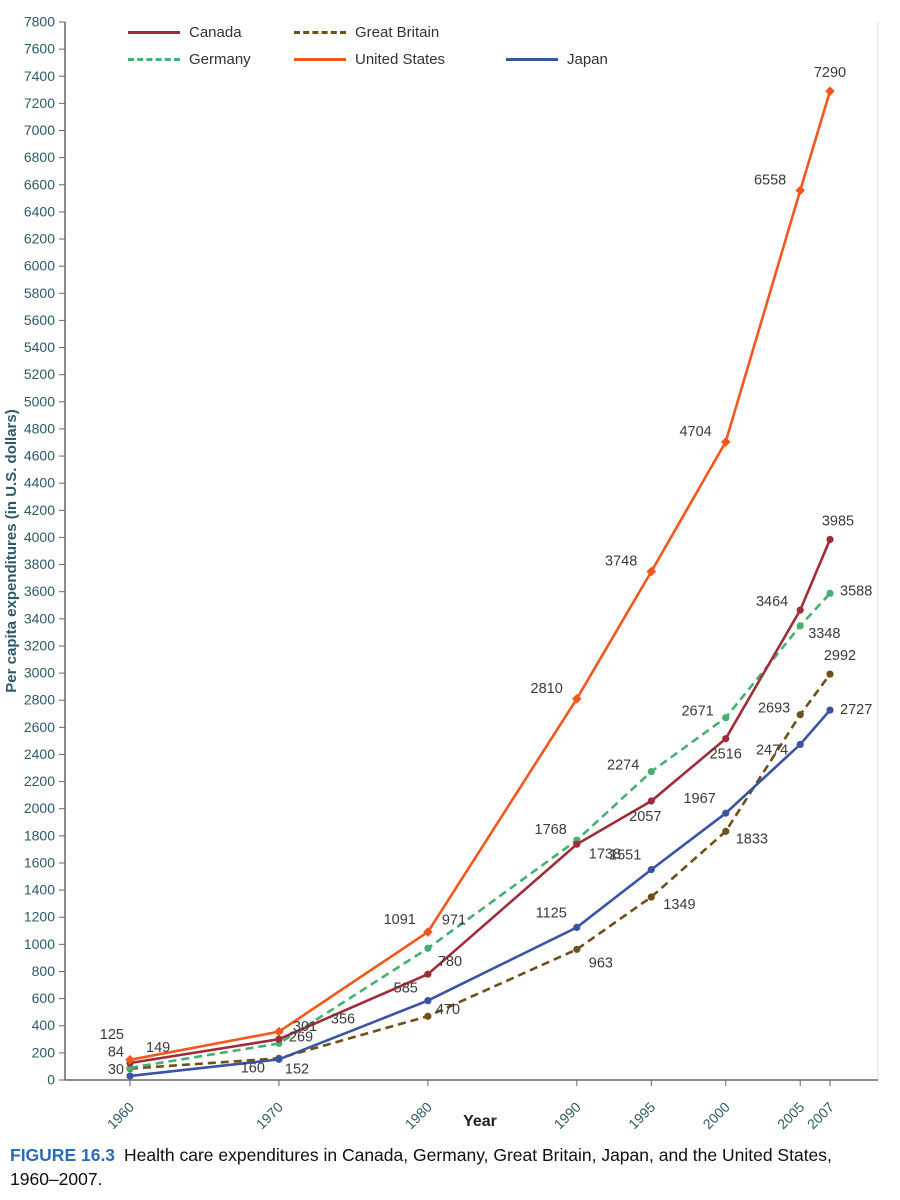  What do you see at coordinates (120, 1115) in the screenshot?
I see `x-tick-label: 1960` at bounding box center [120, 1115].